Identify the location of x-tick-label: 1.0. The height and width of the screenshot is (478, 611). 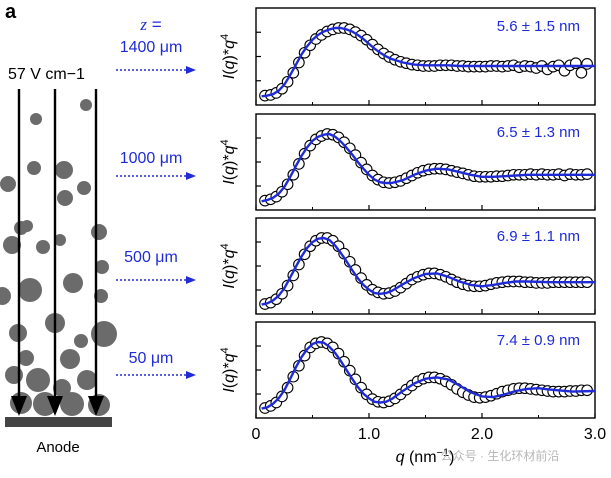
(369, 434).